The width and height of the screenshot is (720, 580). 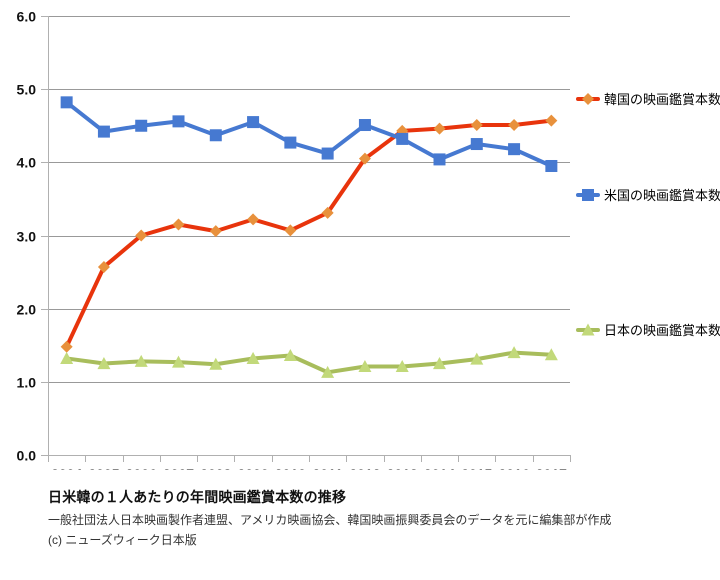 I want to click on x-axis-tick-label: 2015, so click(x=476, y=468).